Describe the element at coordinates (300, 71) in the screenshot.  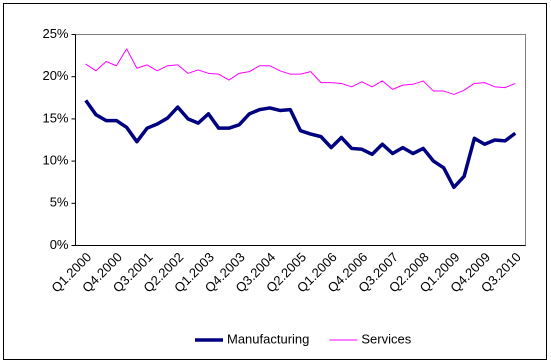
I see `series-line` at that location.